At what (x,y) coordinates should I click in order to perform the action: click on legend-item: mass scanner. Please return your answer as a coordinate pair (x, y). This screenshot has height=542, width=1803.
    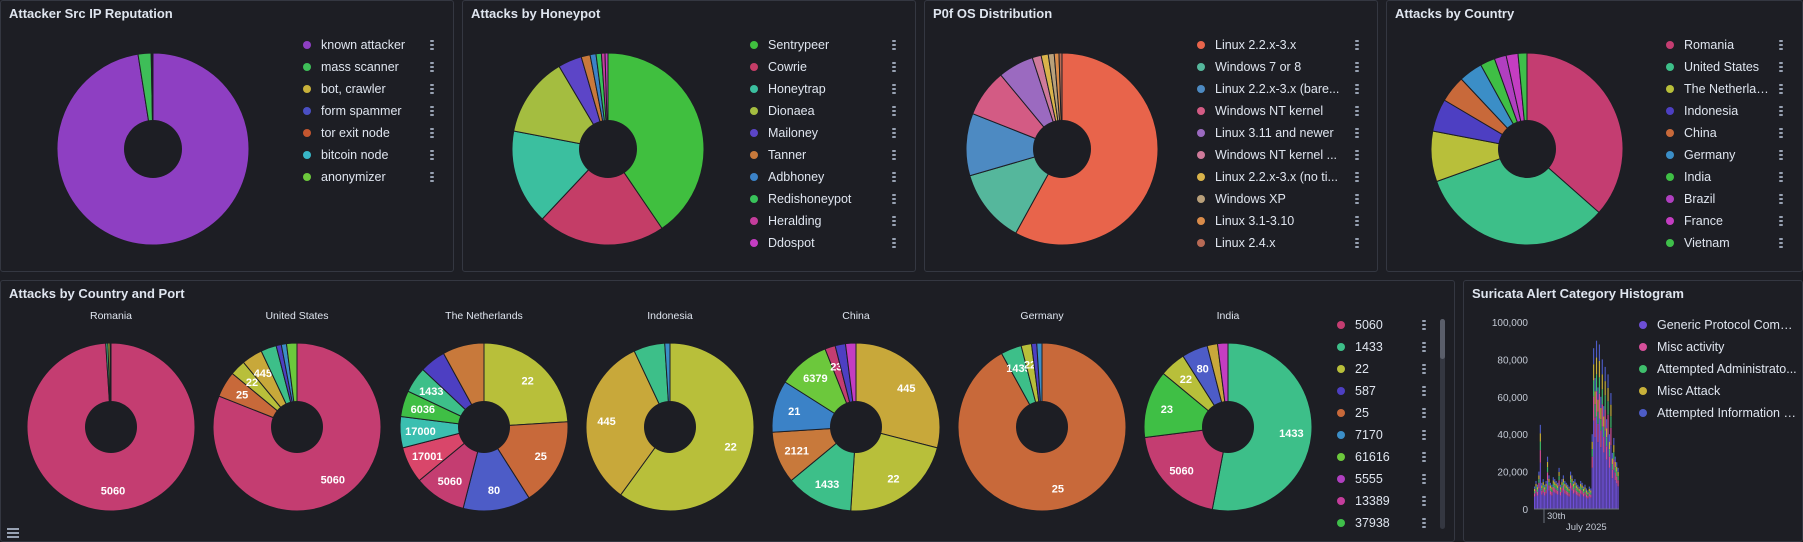
    Looking at the image, I should click on (375, 67).